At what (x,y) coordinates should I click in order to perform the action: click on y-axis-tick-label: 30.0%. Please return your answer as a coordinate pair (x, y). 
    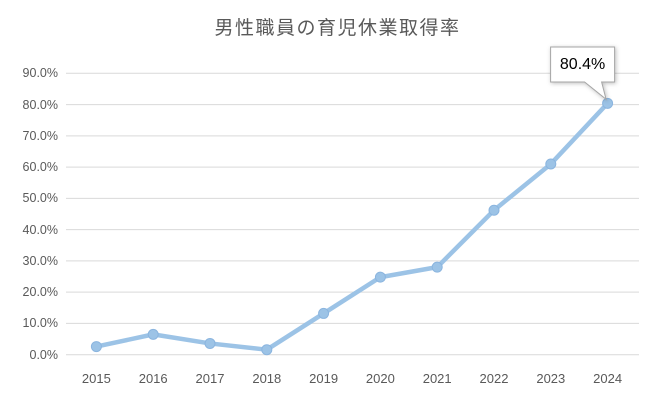
    Looking at the image, I should click on (40, 260).